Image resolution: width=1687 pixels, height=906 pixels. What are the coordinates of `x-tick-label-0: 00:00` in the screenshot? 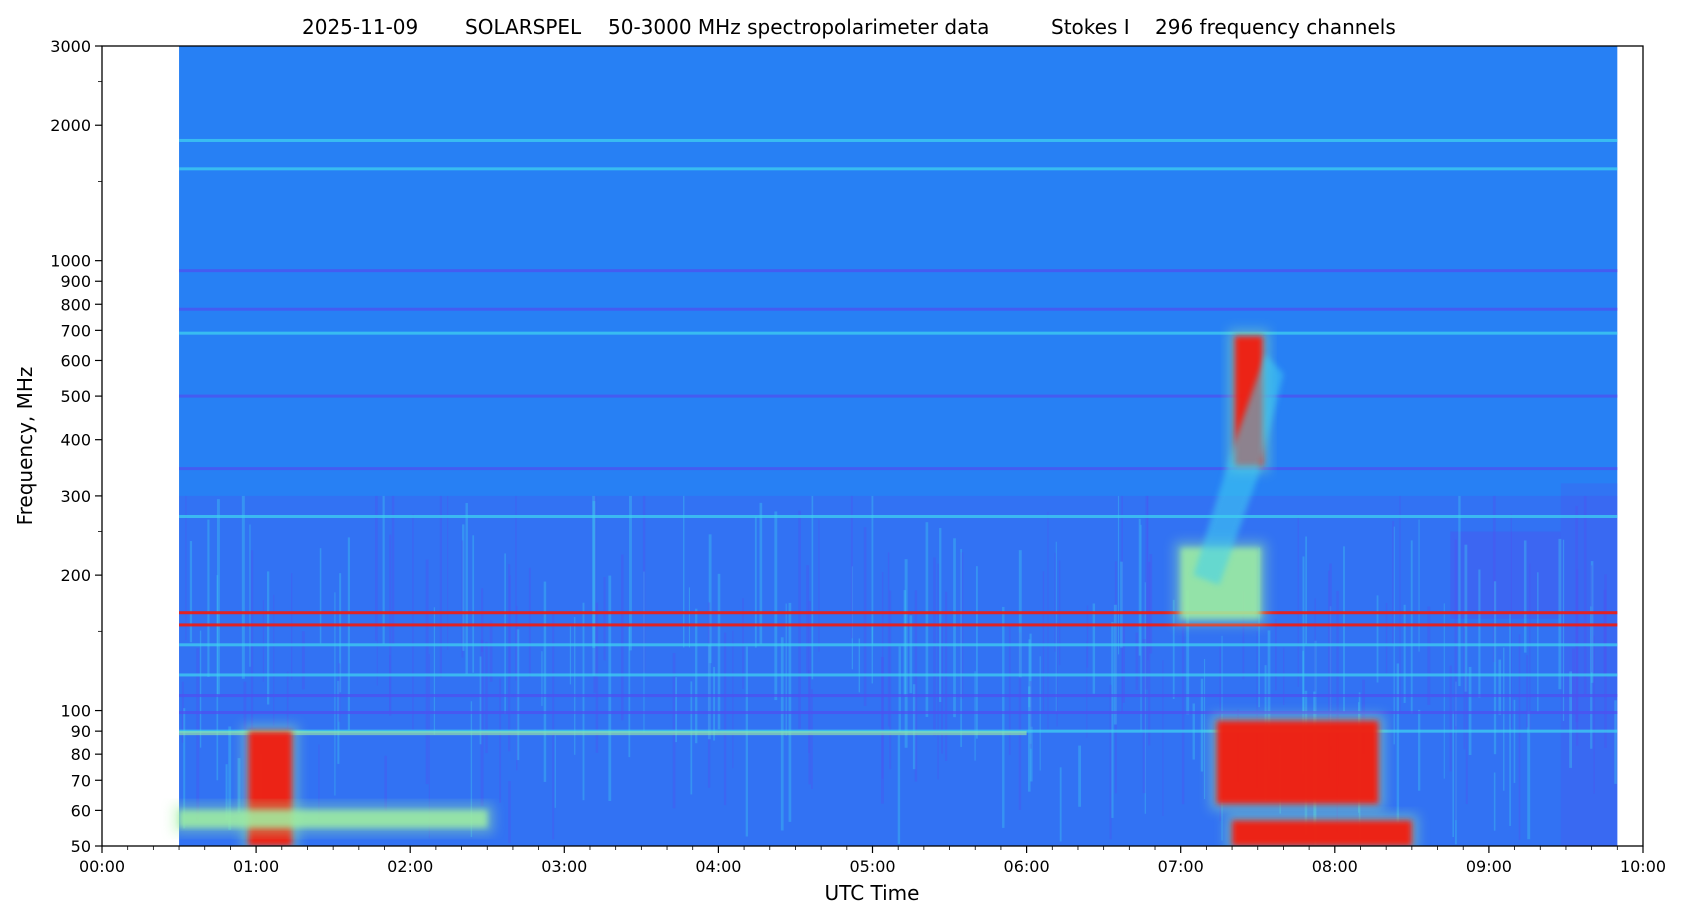 It's located at (102, 866).